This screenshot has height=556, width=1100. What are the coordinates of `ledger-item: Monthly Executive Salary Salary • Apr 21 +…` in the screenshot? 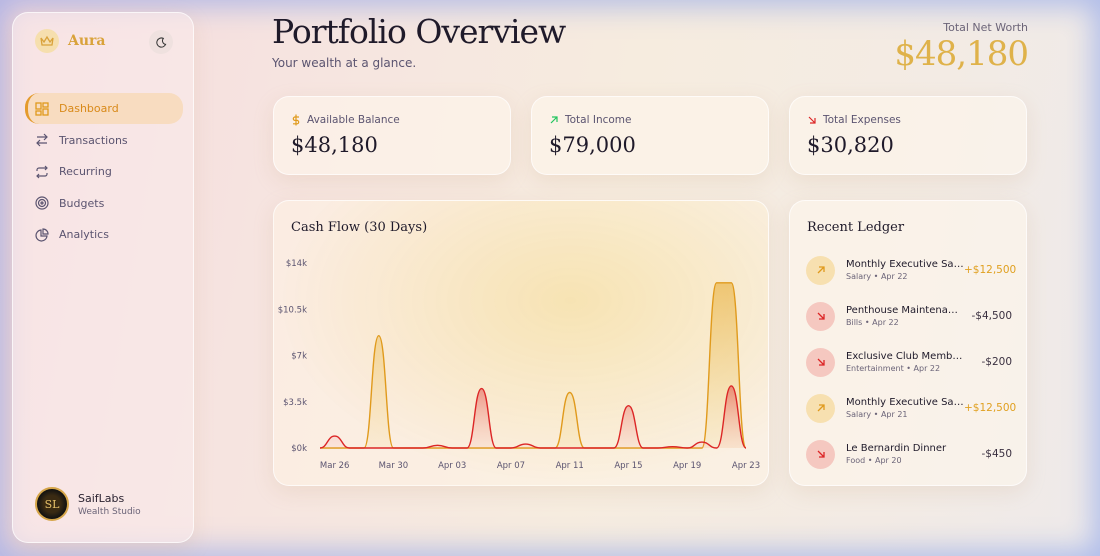 It's located at (911, 408).